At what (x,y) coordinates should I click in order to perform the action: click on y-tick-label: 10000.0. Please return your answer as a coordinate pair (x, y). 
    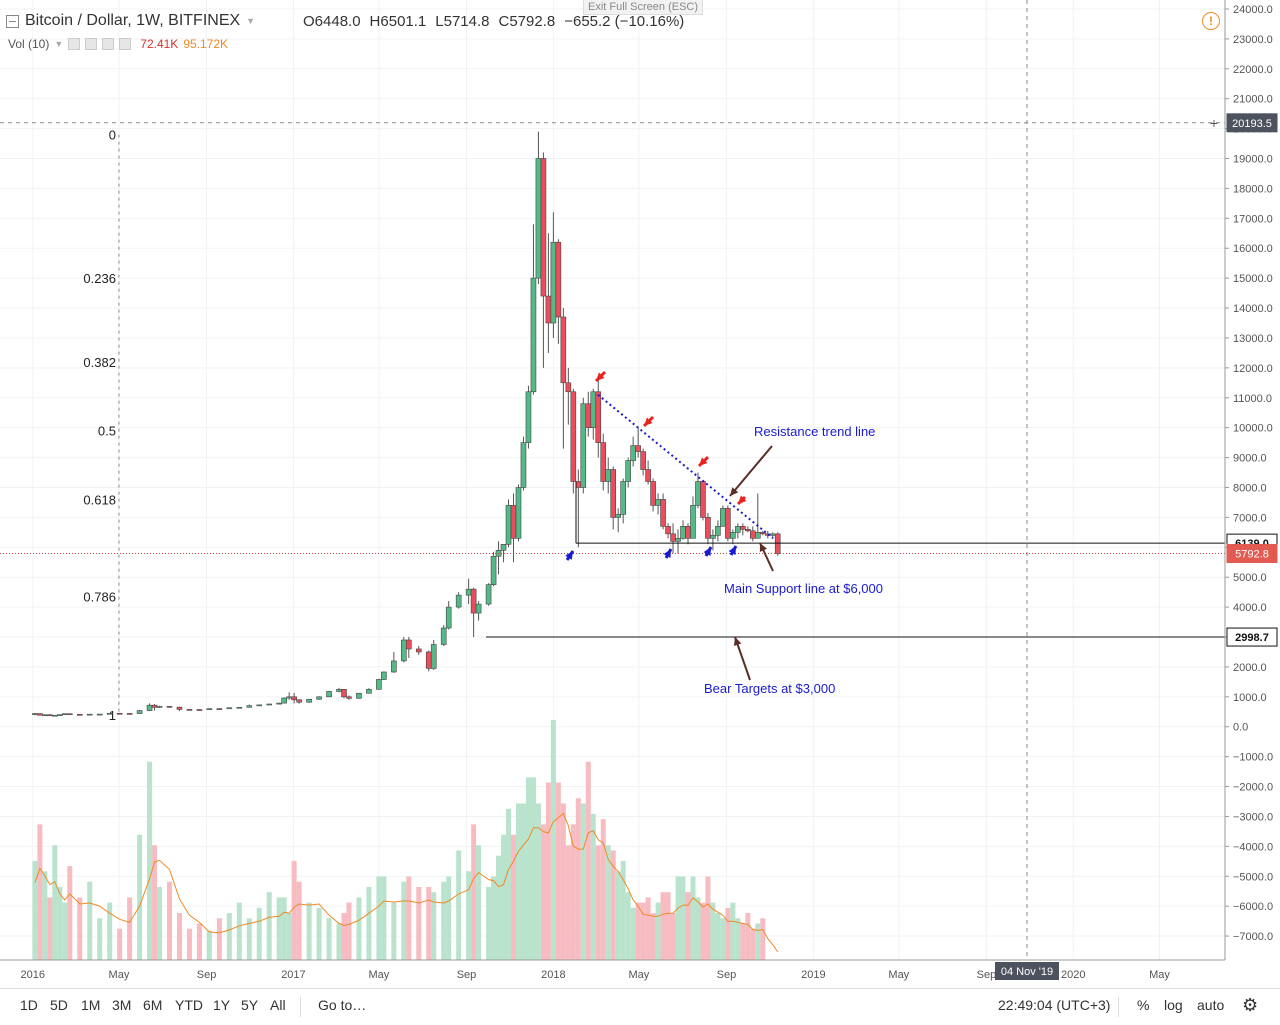
    Looking at the image, I should click on (1253, 429).